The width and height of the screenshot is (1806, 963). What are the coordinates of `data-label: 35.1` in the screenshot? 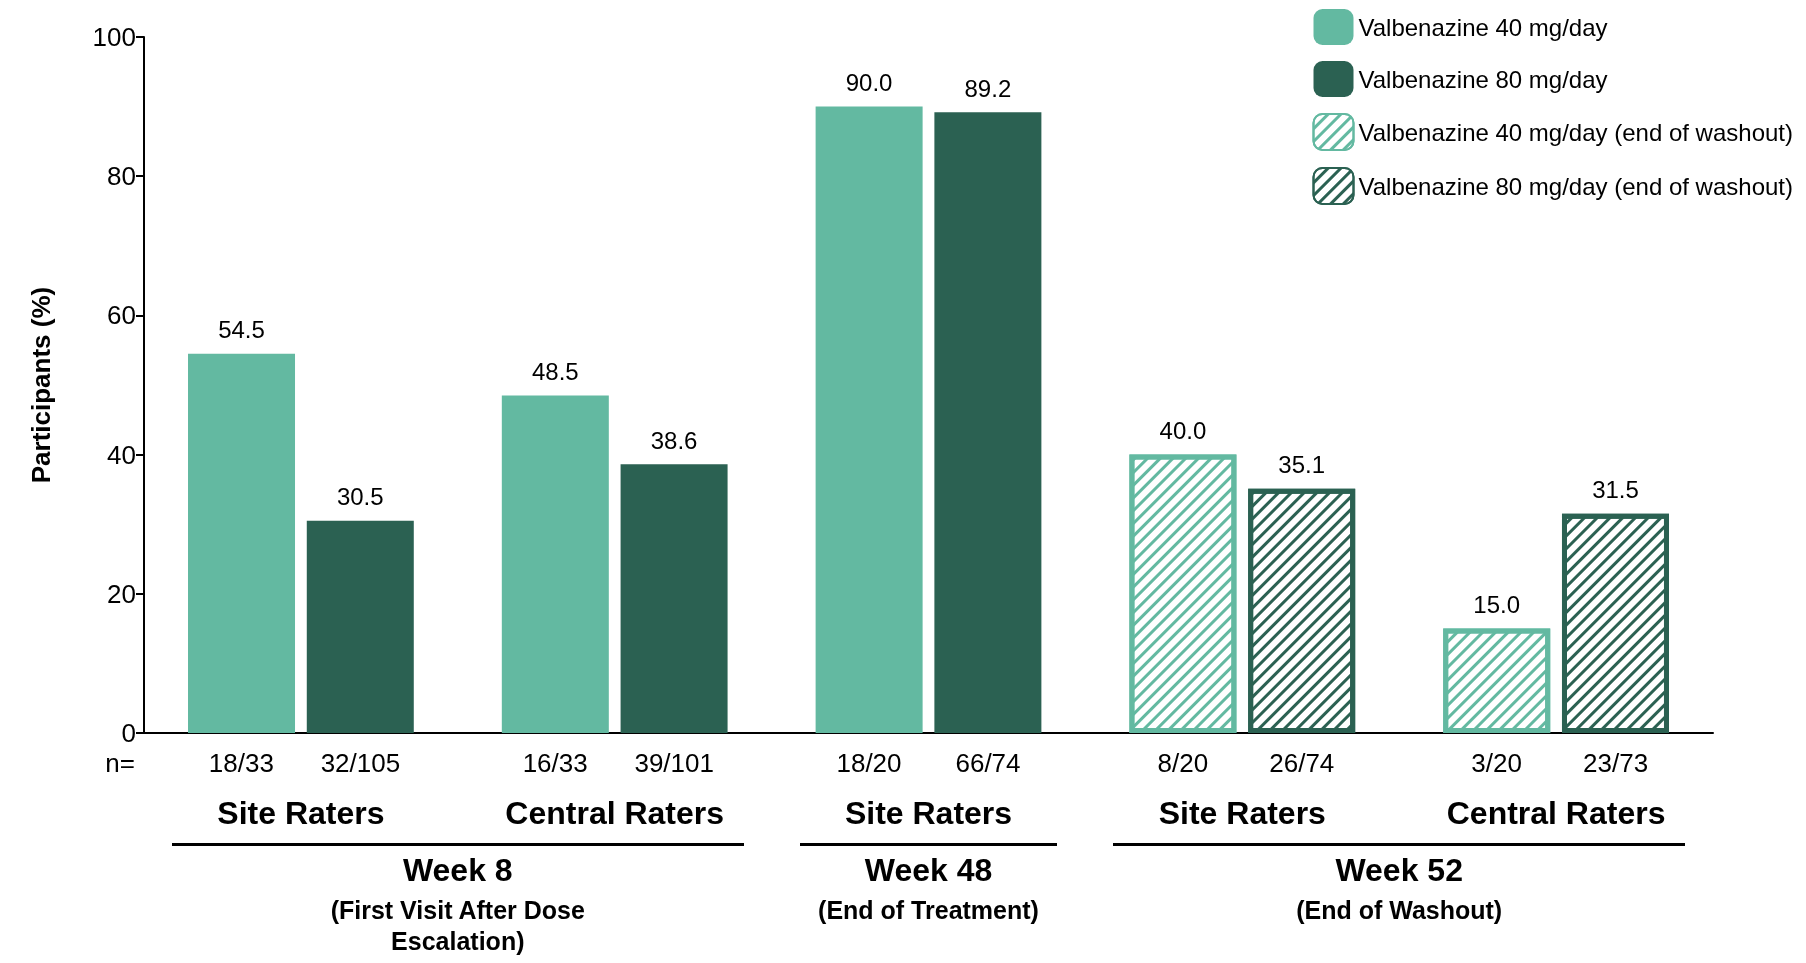 It's located at (1302, 465).